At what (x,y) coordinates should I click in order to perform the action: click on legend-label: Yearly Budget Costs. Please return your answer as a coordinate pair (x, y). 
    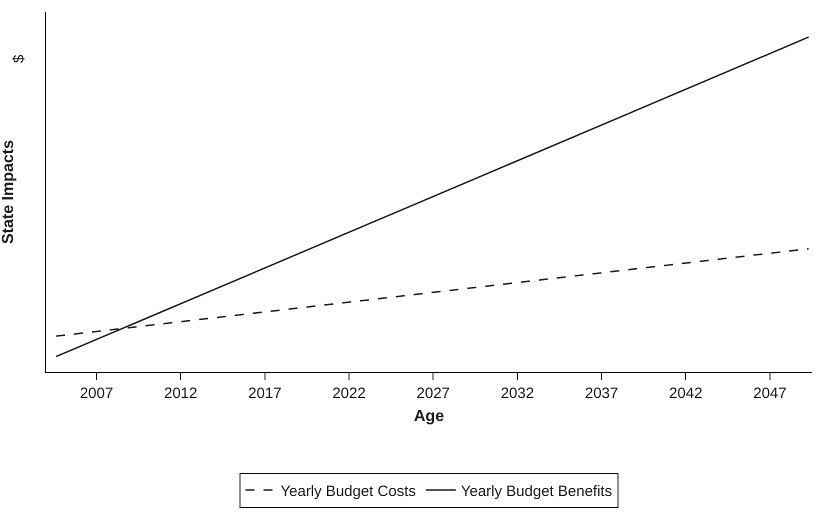
    Looking at the image, I should click on (348, 491).